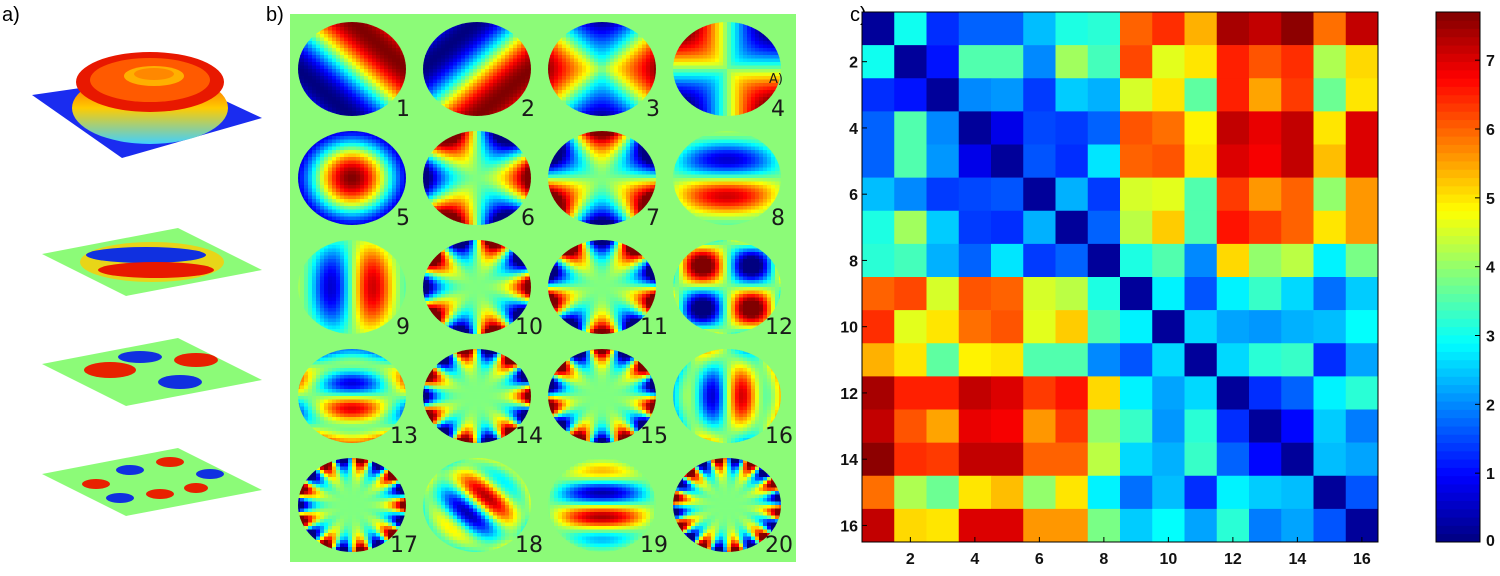  What do you see at coordinates (1297, 559) in the screenshot?
I see `x-tick-label: 14` at bounding box center [1297, 559].